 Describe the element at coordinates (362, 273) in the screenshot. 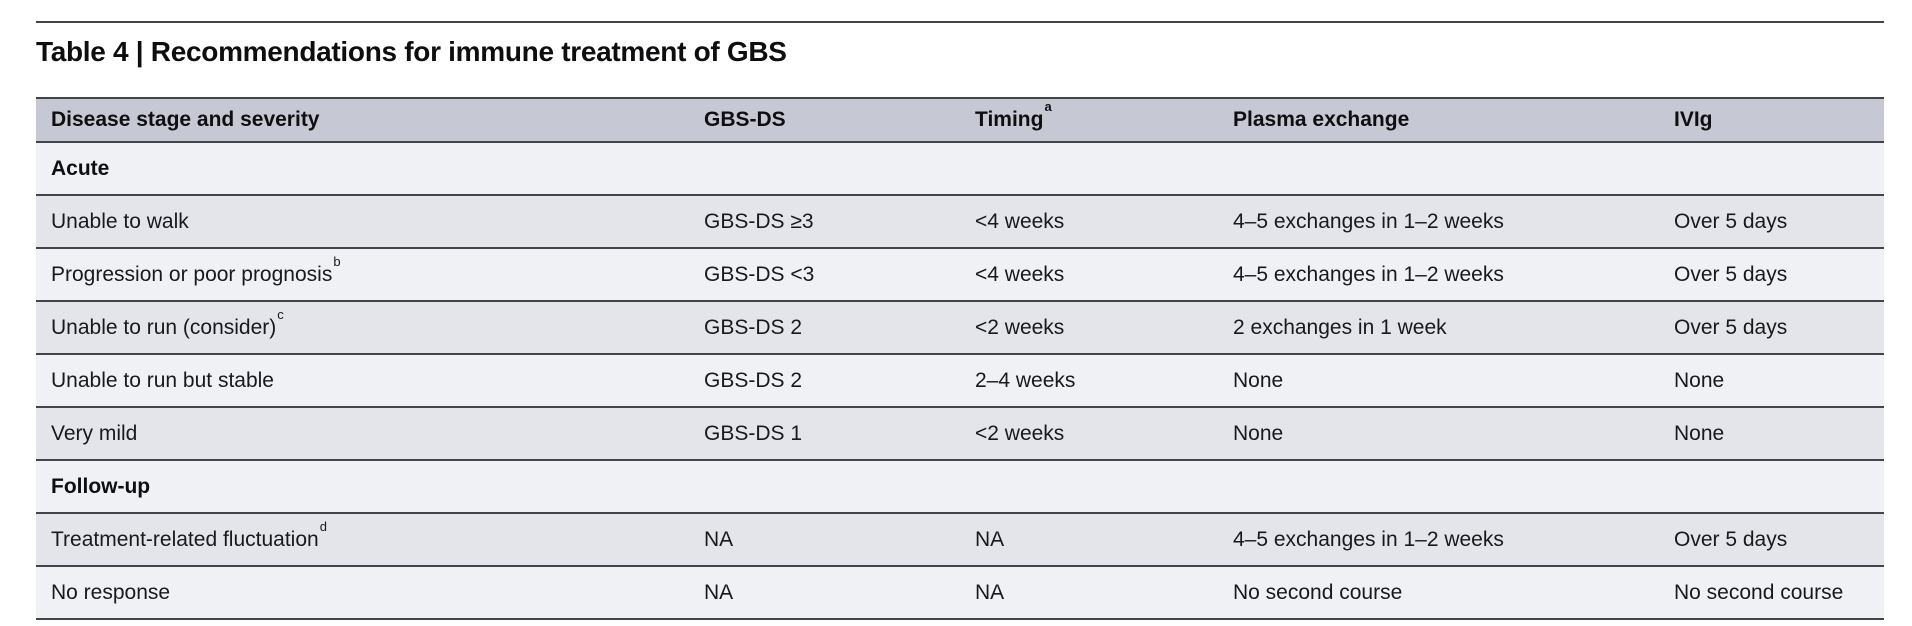

I see `cell-disease-stage: Progression or poor prognosisb` at that location.